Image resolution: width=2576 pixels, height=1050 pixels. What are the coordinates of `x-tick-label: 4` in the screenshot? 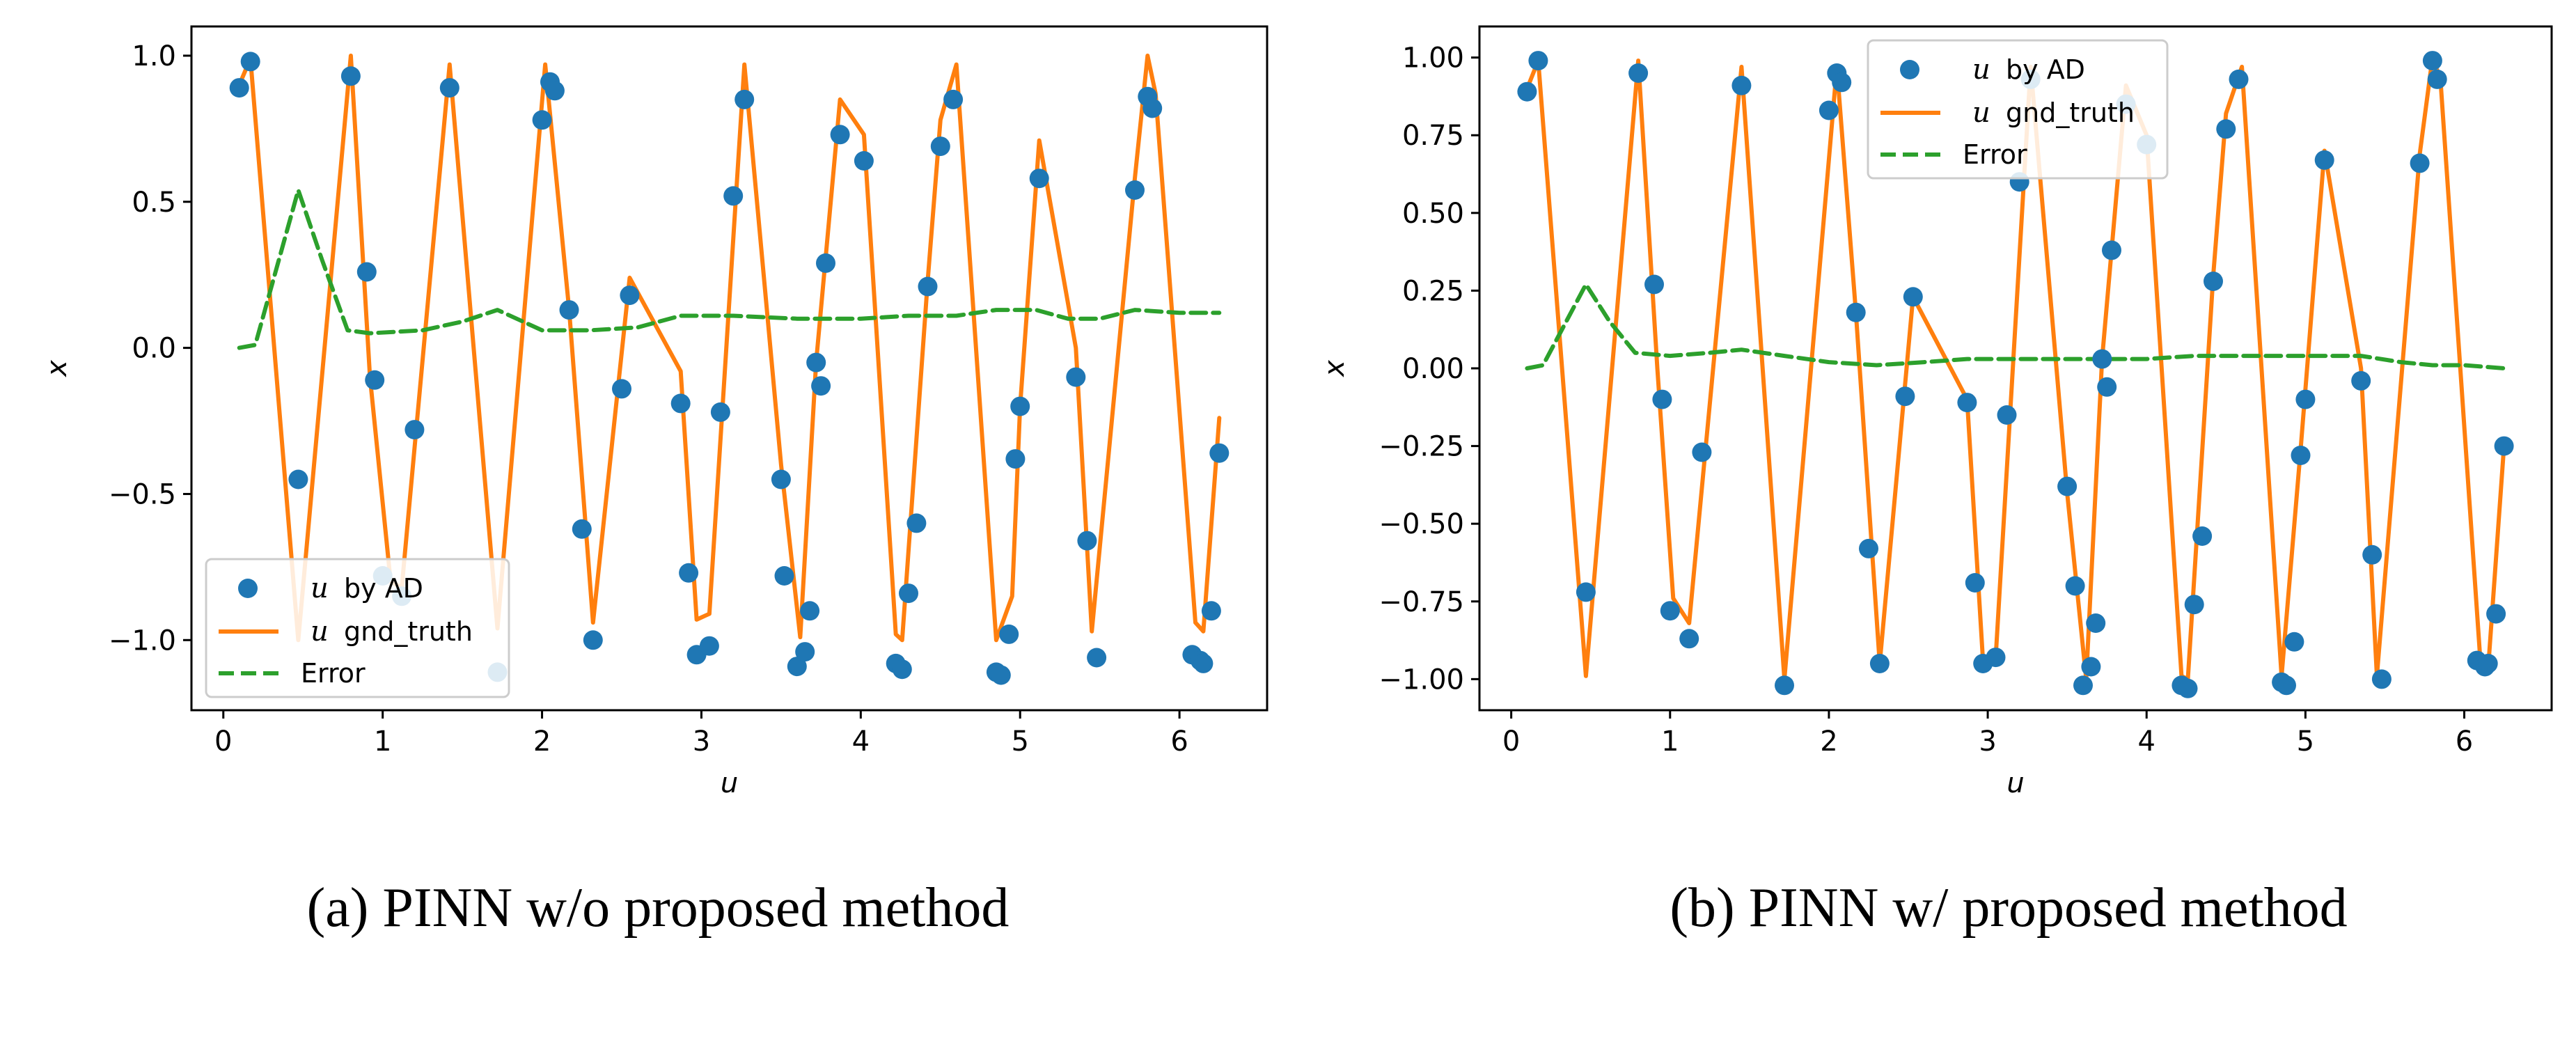 It's located at (2146, 742).